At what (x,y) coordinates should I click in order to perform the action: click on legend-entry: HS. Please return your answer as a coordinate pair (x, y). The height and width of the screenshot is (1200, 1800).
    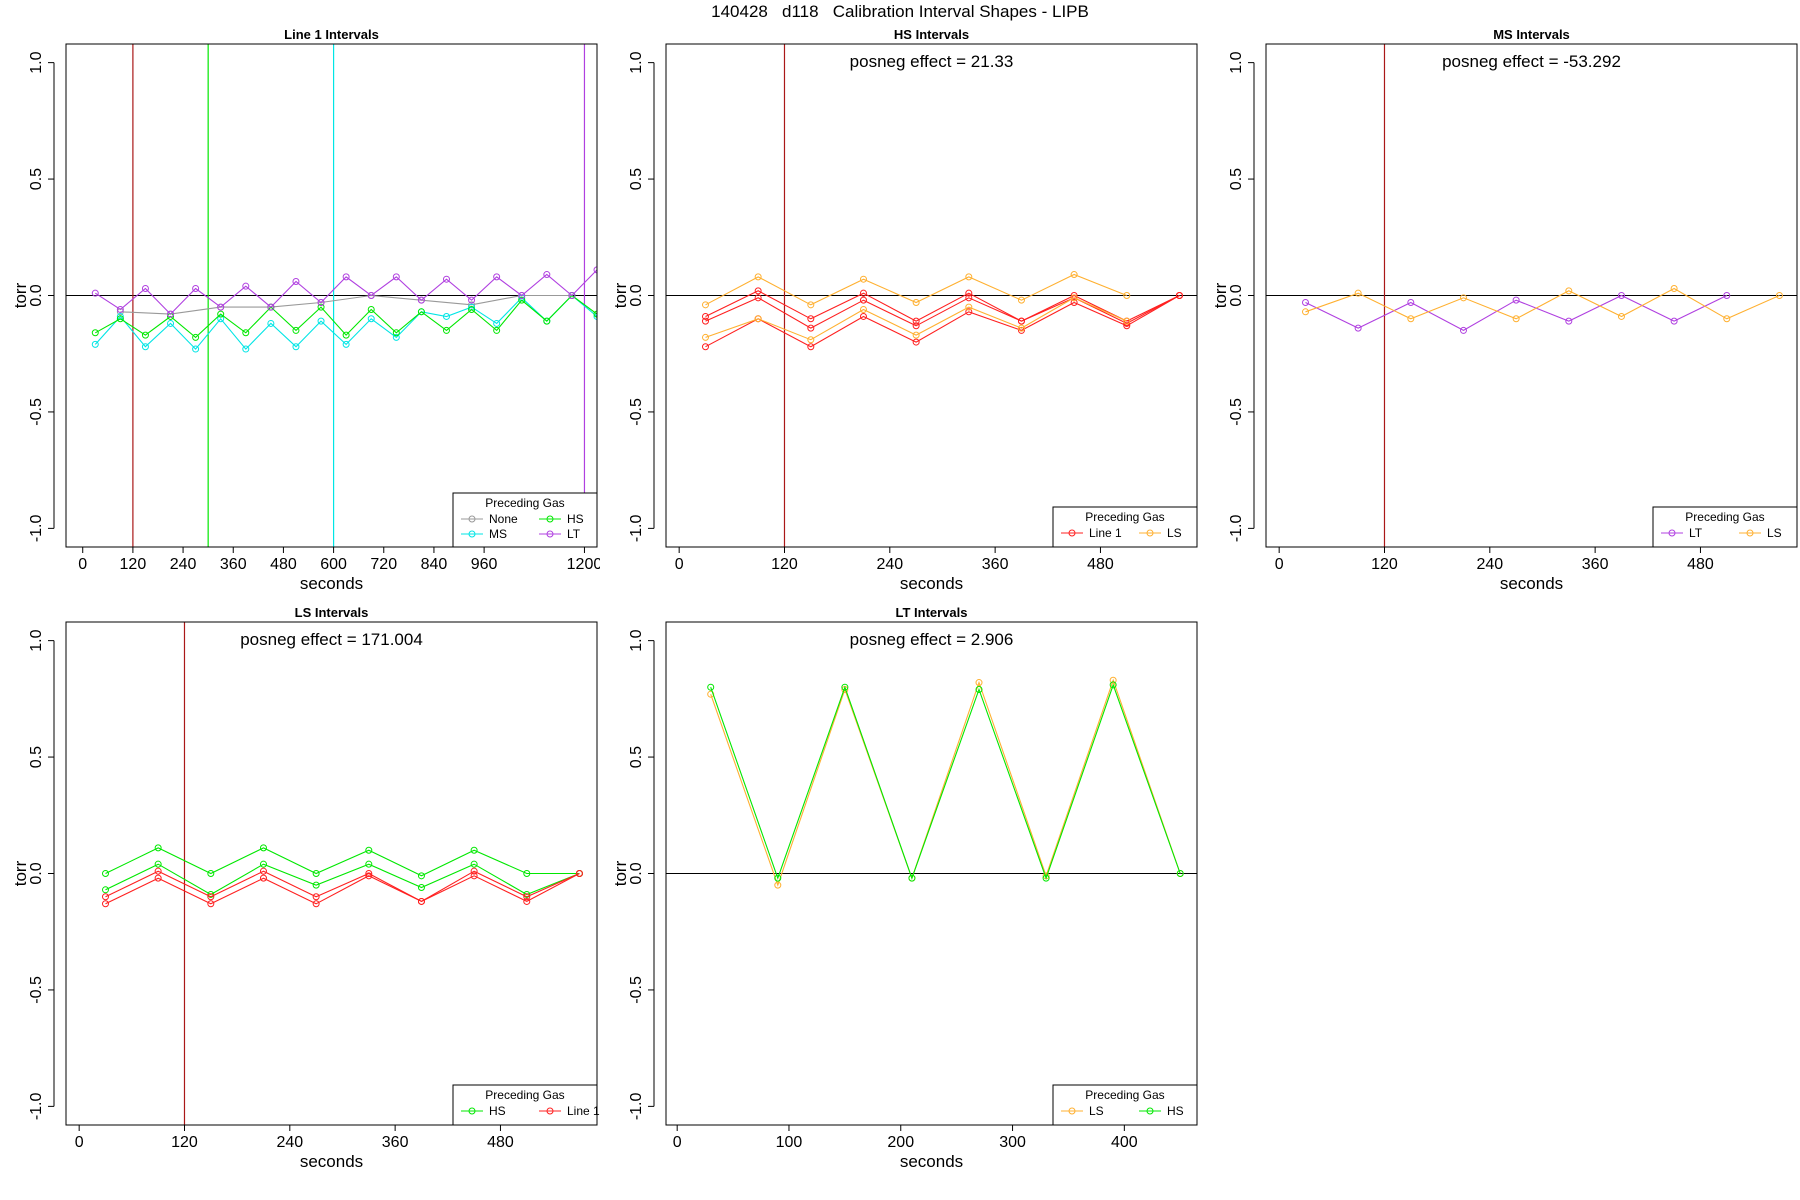
    Looking at the image, I should click on (483, 1111).